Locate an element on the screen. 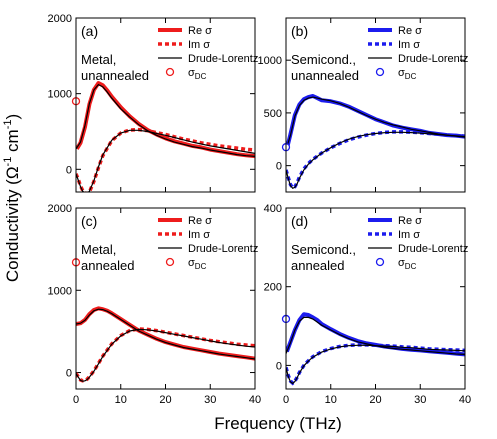 This screenshot has width=497, height=439. panel-label: (a) is located at coordinates (89, 31).